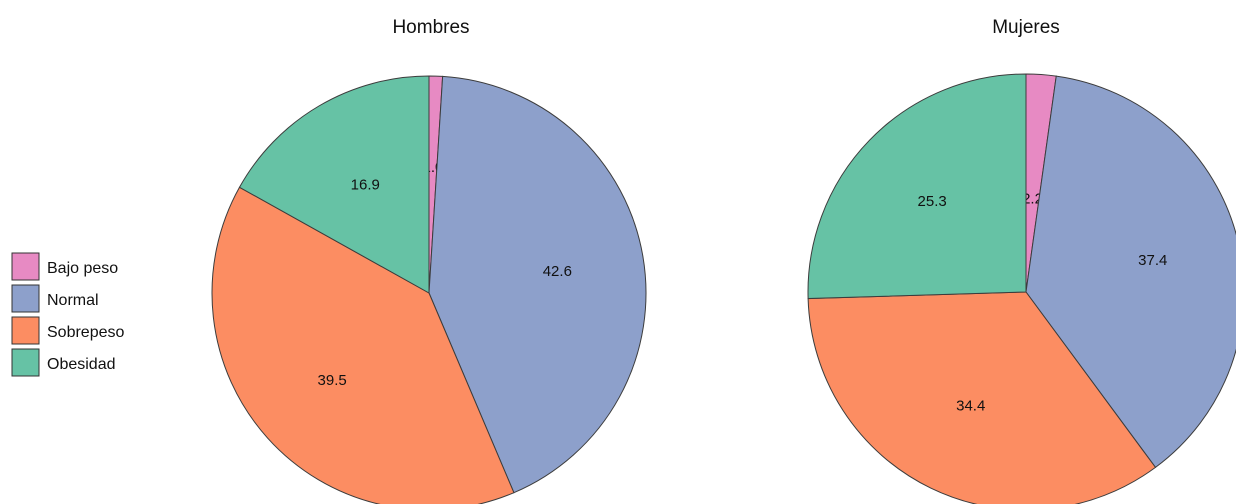 Image resolution: width=1236 pixels, height=504 pixels. Describe the element at coordinates (332, 380) in the screenshot. I see `slice-label-sobrepeso: 39.5` at that location.